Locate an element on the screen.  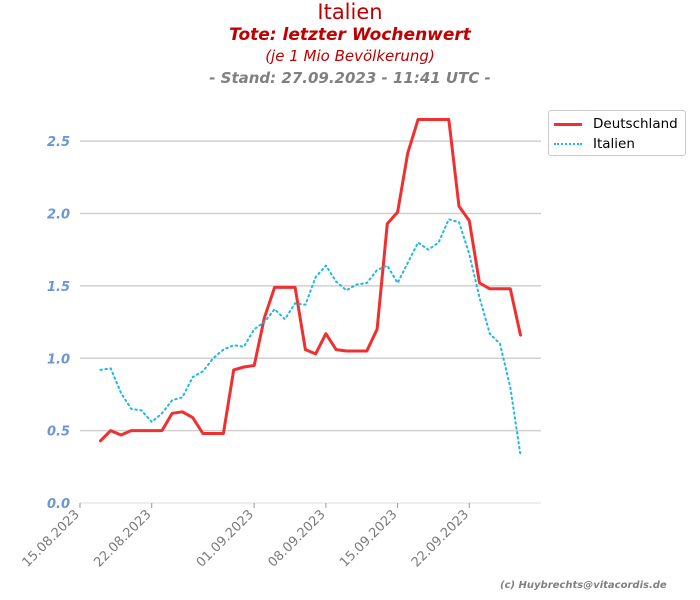
x-tick-label: 08.09.2023 is located at coordinates (296, 538).